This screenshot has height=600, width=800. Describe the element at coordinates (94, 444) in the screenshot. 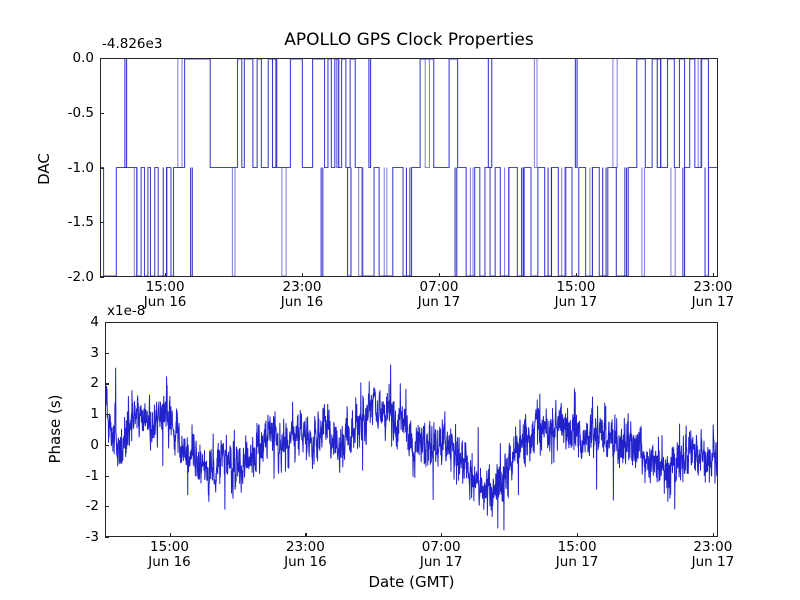

I see `phase-y-tick-label: 0` at that location.